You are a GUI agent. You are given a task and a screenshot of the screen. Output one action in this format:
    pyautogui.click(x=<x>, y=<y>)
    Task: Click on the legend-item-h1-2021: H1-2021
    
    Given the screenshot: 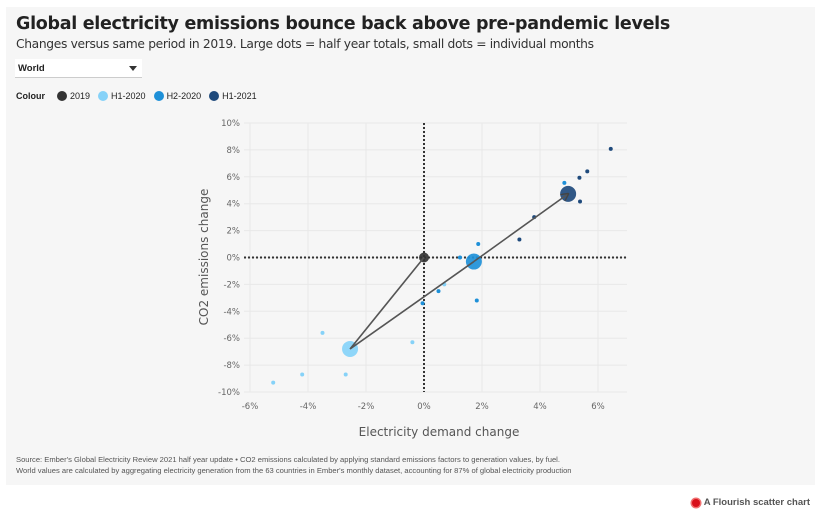 What is the action you would take?
    pyautogui.click(x=233, y=96)
    